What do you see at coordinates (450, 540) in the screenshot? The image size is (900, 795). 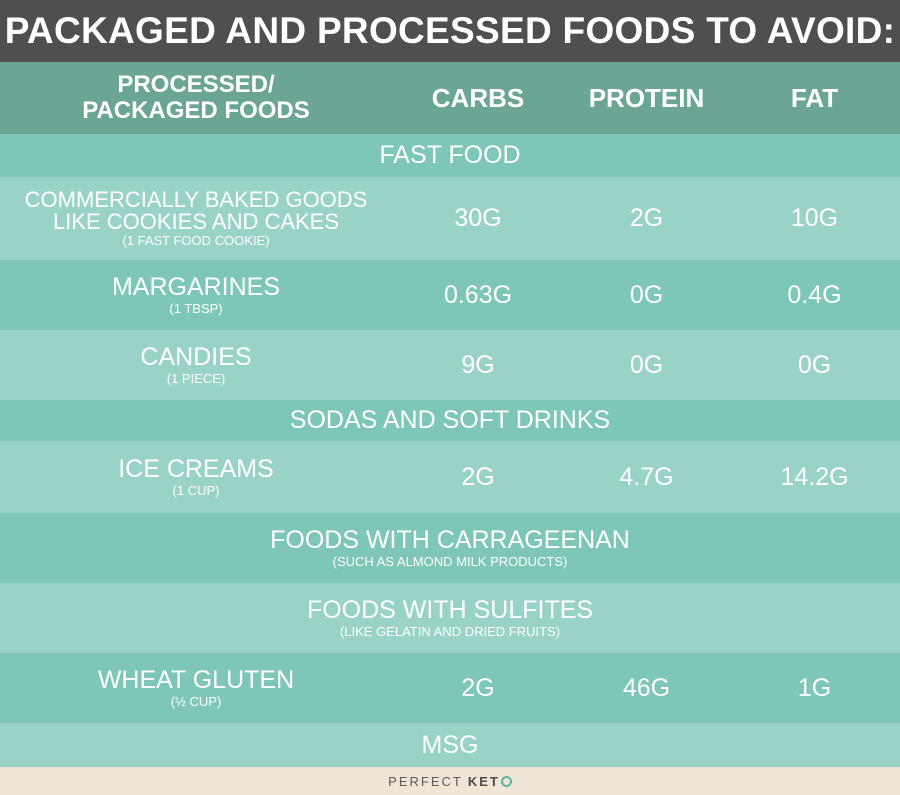 I see `row-label: FOODS WITH CARRAGEENAN` at bounding box center [450, 540].